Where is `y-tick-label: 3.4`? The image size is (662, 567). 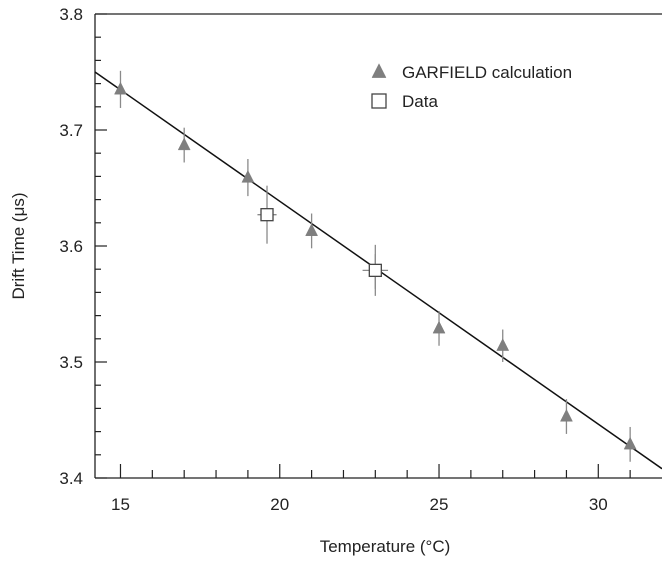 y-tick-label: 3.4 is located at coordinates (71, 478).